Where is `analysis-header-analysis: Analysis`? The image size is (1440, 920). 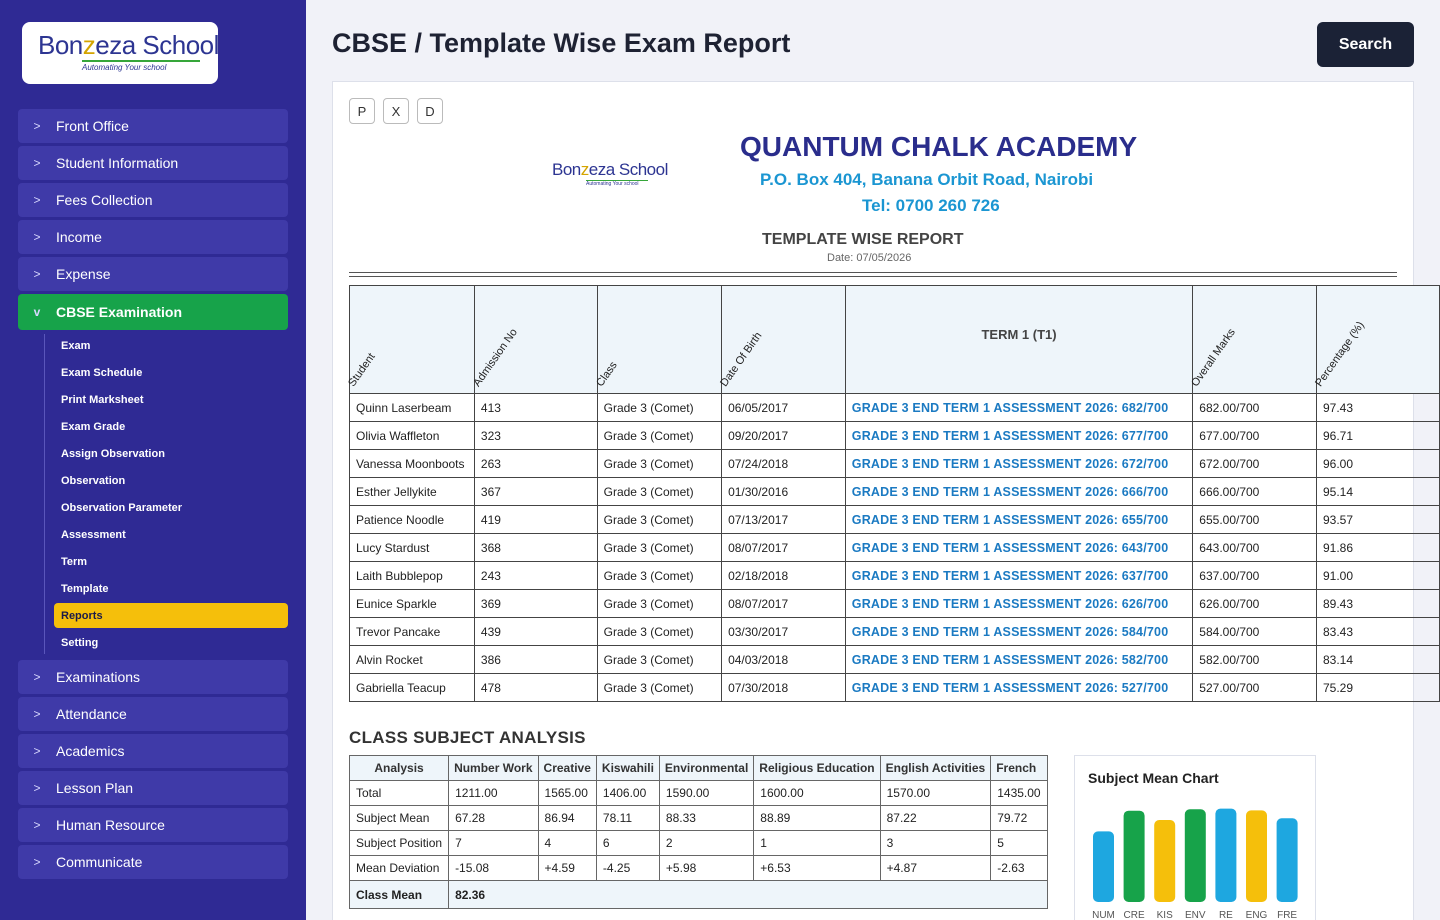
analysis-header-analysis: Analysis is located at coordinates (399, 768).